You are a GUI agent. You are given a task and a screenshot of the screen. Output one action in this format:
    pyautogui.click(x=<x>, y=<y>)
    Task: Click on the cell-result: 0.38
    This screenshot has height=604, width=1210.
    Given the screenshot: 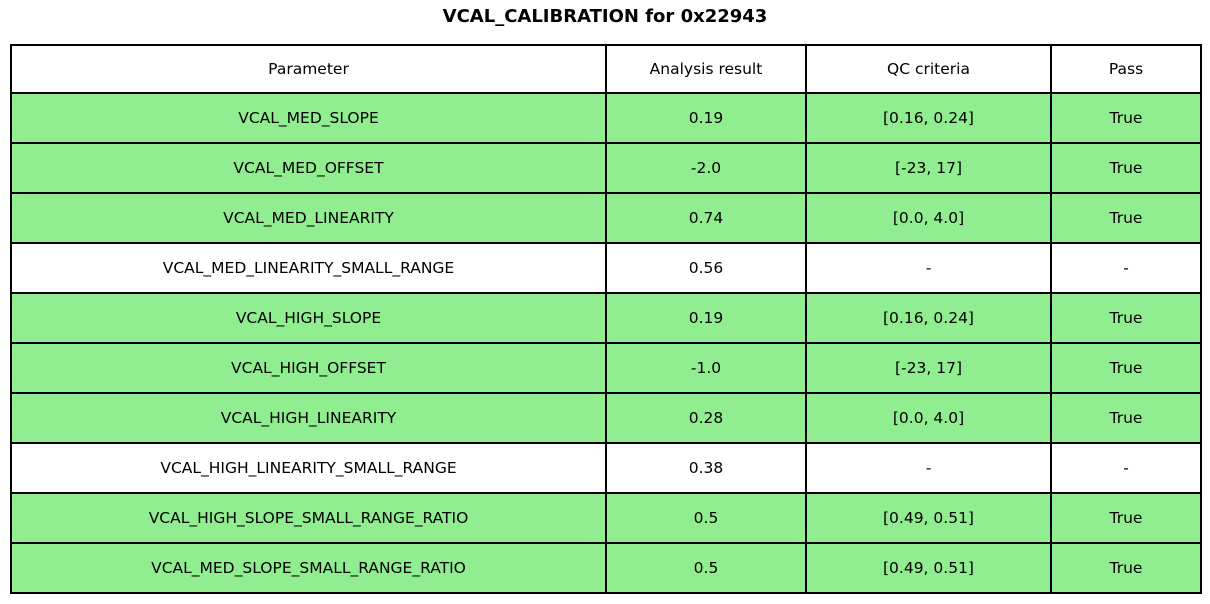 What is the action you would take?
    pyautogui.click(x=706, y=468)
    